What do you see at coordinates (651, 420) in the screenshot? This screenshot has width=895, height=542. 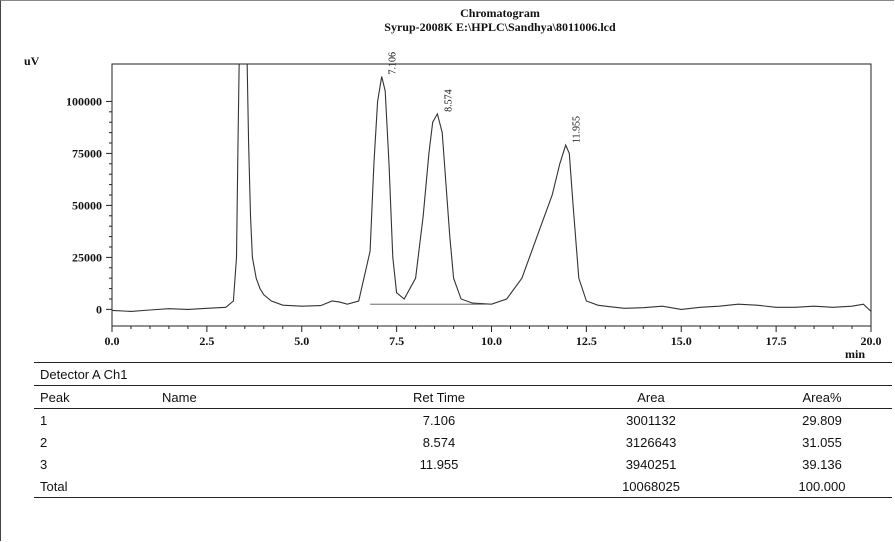 I see `cell-area: 3001132` at bounding box center [651, 420].